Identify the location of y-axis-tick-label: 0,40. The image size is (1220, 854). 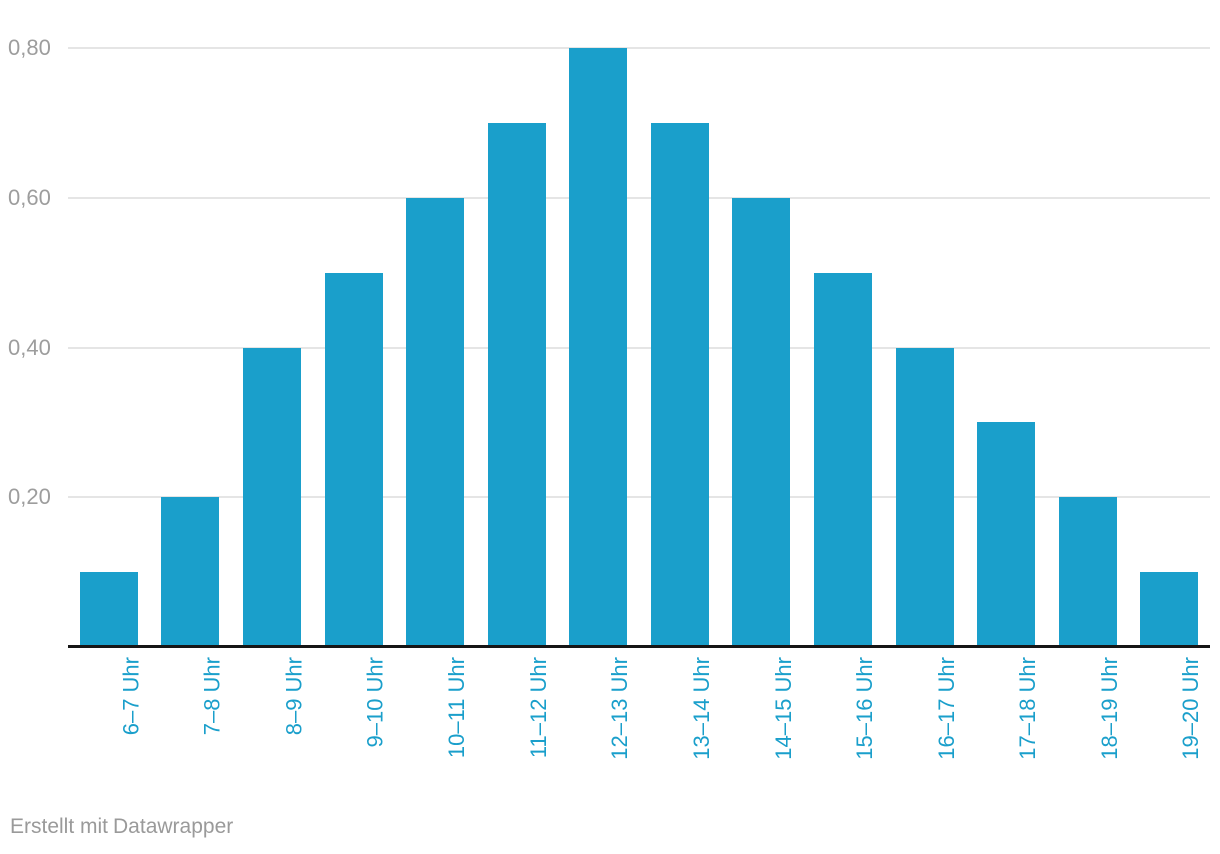
(29, 347).